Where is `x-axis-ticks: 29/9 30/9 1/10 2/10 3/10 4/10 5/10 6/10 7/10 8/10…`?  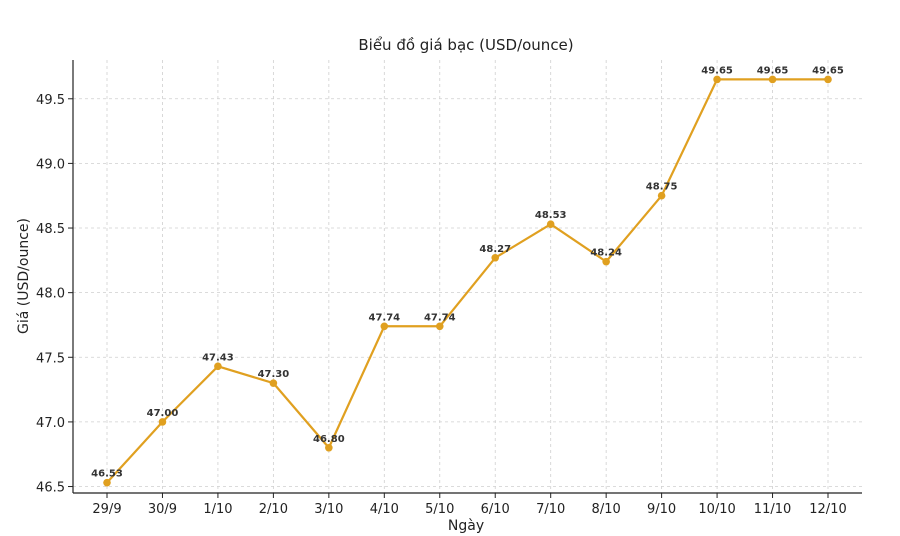
x-axis-ticks: 29/9 30/9 1/10 2/10 3/10 4/10 5/10 6/10 7/10 8/10… is located at coordinates (469, 505).